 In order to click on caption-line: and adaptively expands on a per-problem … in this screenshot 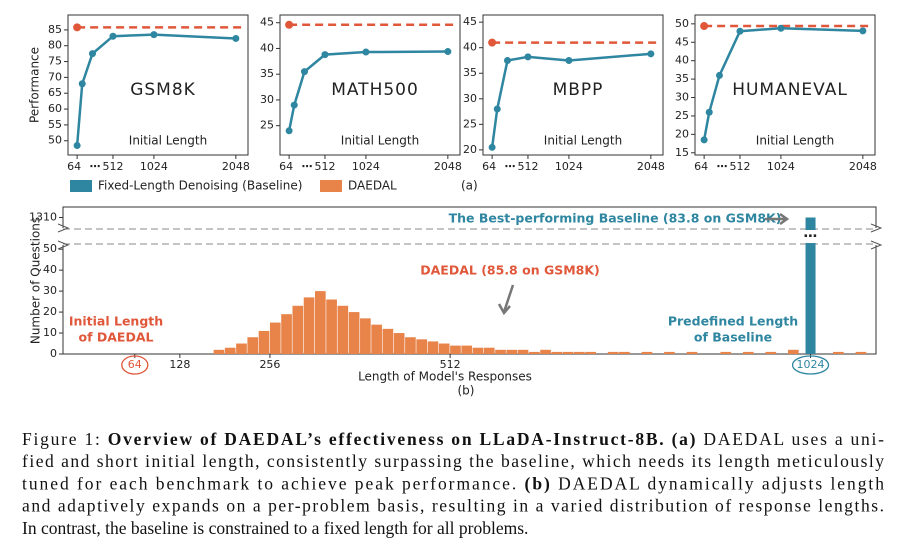, I will do `click(453, 506)`.